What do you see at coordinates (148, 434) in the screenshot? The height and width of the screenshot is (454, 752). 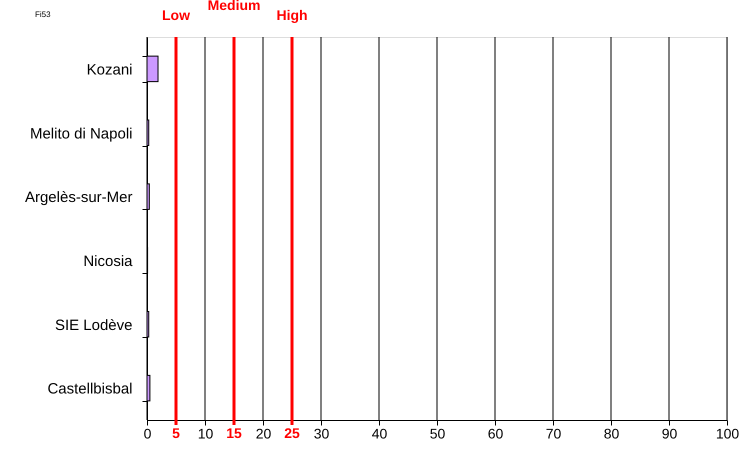 I see `x-tick-label: 0` at bounding box center [148, 434].